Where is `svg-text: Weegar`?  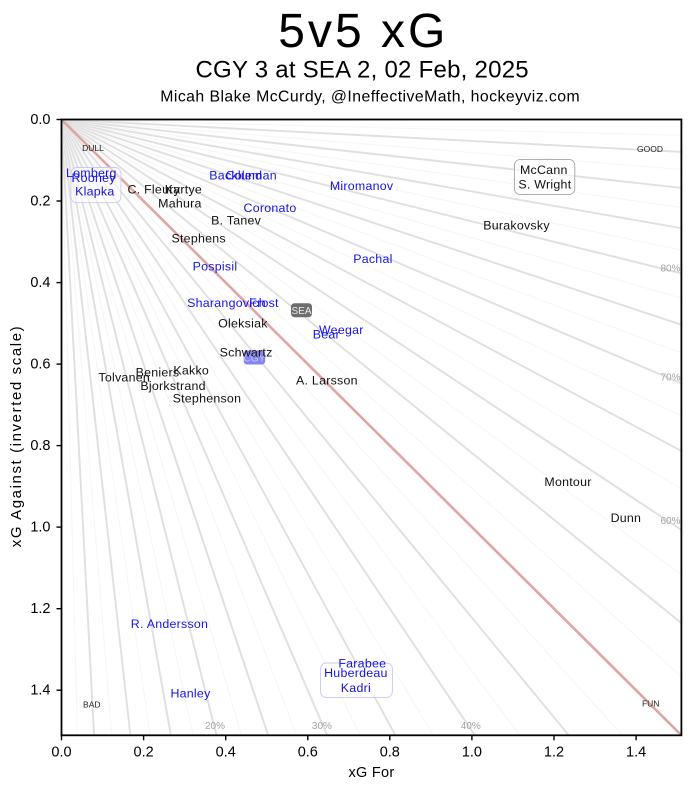 svg-text: Weegar is located at coordinates (341, 330).